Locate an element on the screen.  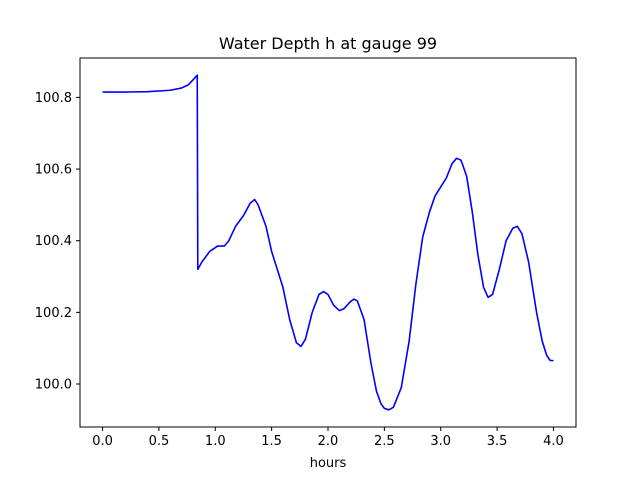
chart-title: Water Depth h at gauge 99 is located at coordinates (328, 43).